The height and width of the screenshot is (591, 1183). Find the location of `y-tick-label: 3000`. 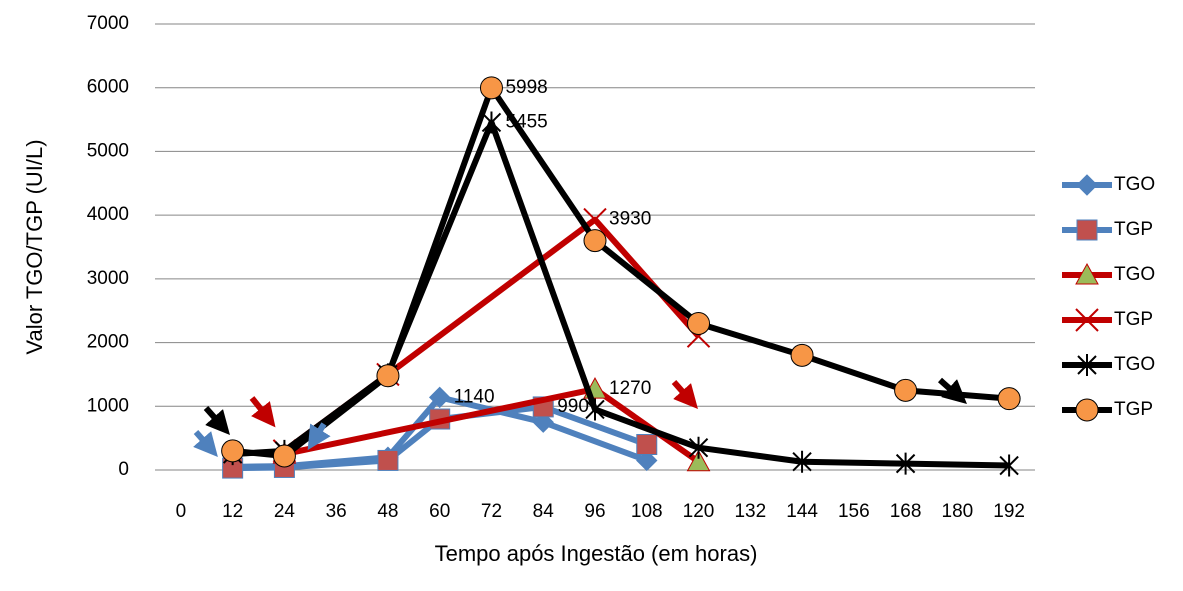

y-tick-label: 3000 is located at coordinates (108, 278).